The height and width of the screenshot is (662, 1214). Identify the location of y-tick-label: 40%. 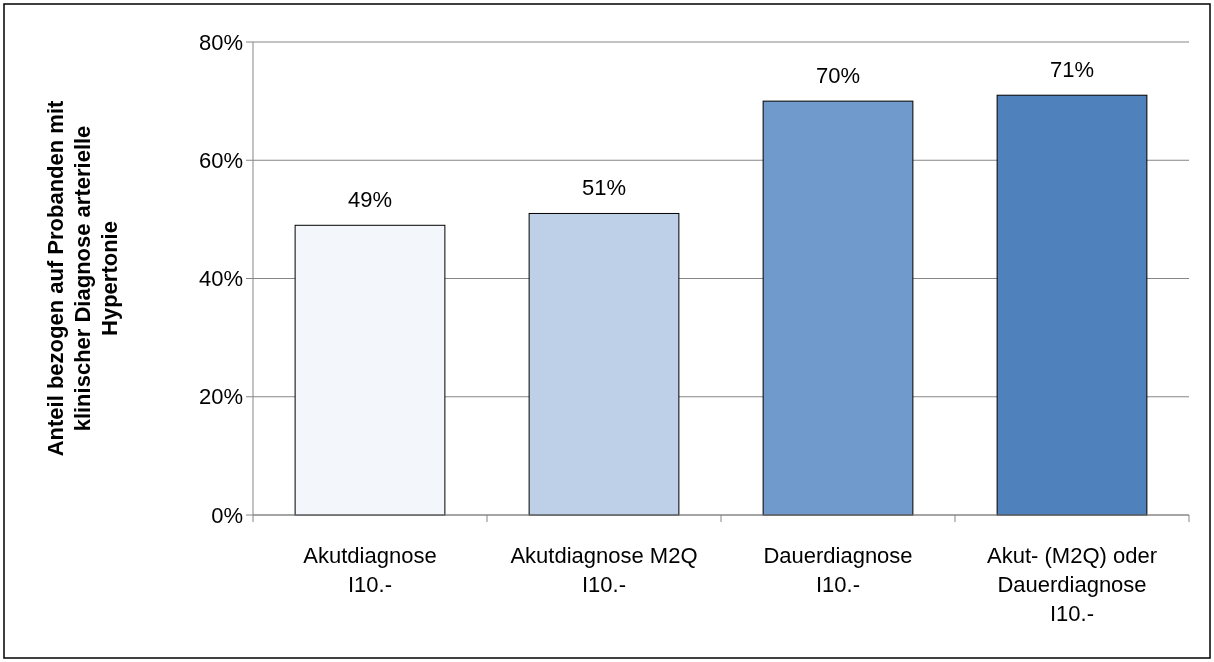
(220, 279).